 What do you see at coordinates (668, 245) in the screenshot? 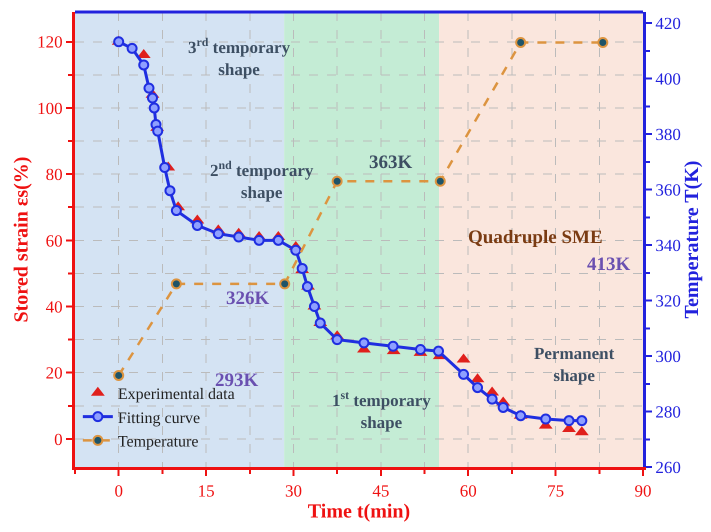
I see `y2-tick-label: 340` at bounding box center [668, 245].